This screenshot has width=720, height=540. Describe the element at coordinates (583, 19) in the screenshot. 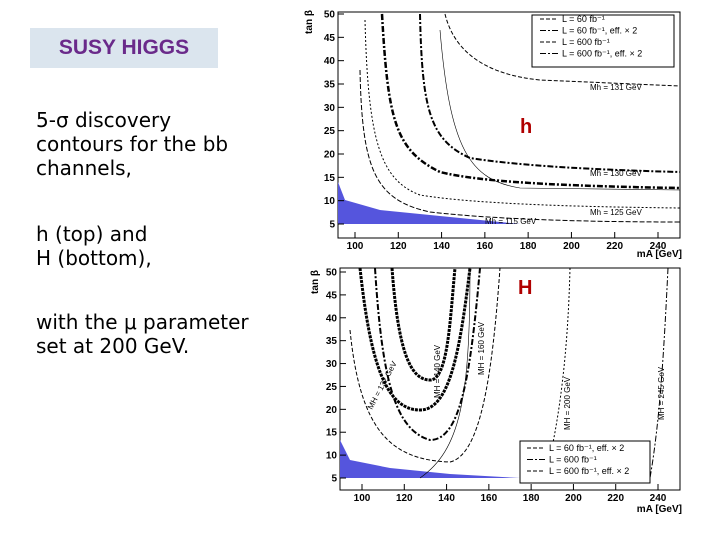

I see `legend-entry: L = 60 fb⁻¹` at that location.